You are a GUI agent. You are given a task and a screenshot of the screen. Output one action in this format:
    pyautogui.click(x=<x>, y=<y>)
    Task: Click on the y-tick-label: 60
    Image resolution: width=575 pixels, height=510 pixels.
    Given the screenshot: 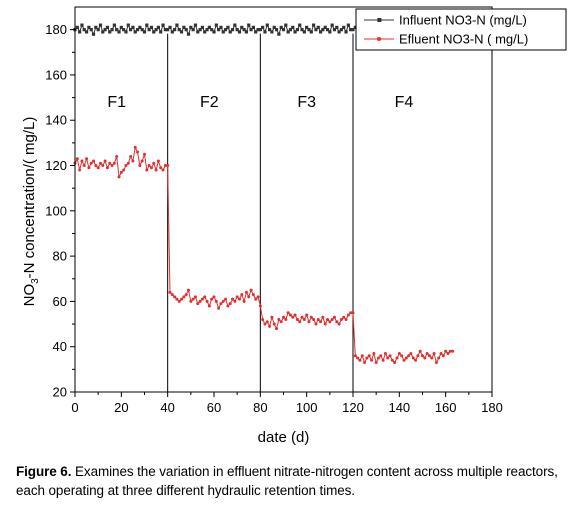 What is the action you would take?
    pyautogui.click(x=60, y=301)
    